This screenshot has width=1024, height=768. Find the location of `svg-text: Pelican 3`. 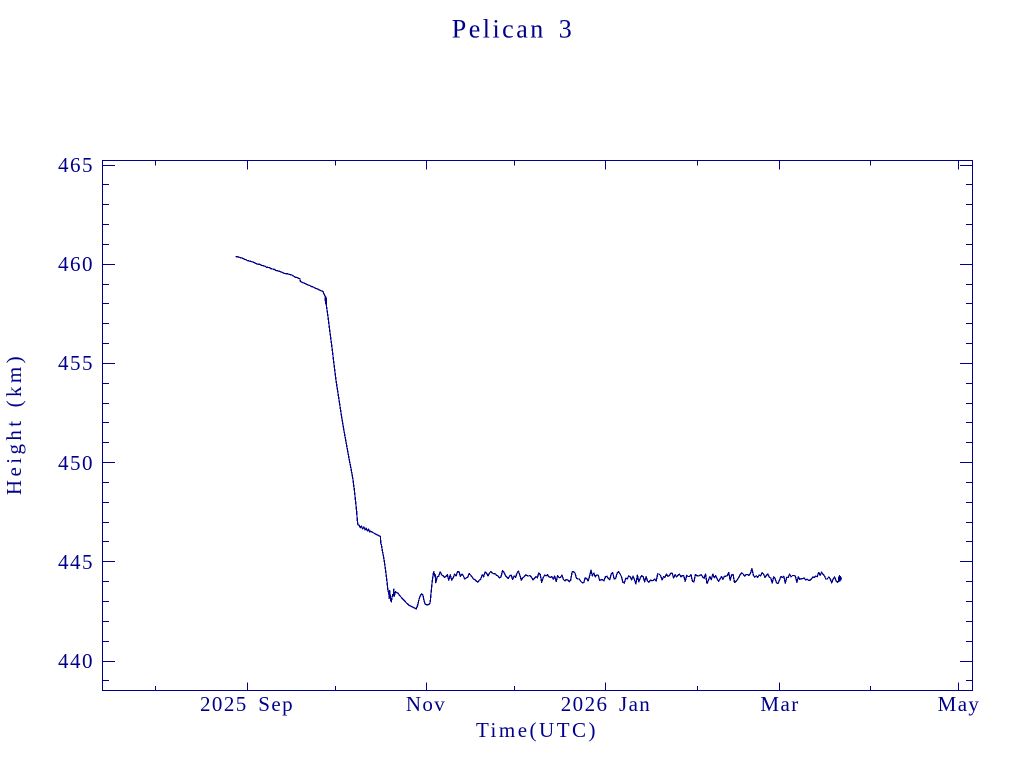

svg-text: Pelican 3 is located at coordinates (513, 29).